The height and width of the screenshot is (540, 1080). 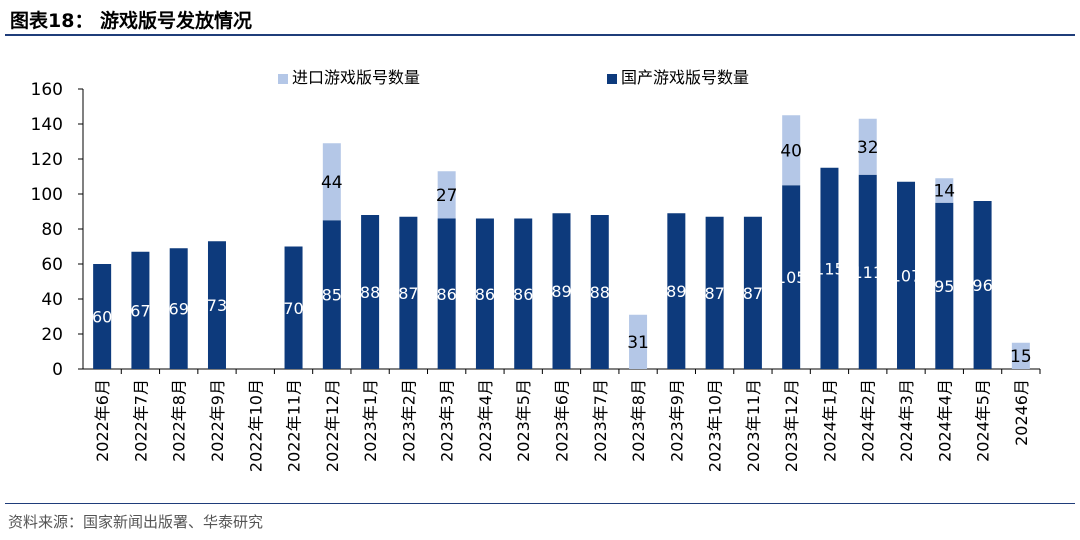 What do you see at coordinates (408, 420) in the screenshot?
I see `x-tick-label: 2023年2月` at bounding box center [408, 420].